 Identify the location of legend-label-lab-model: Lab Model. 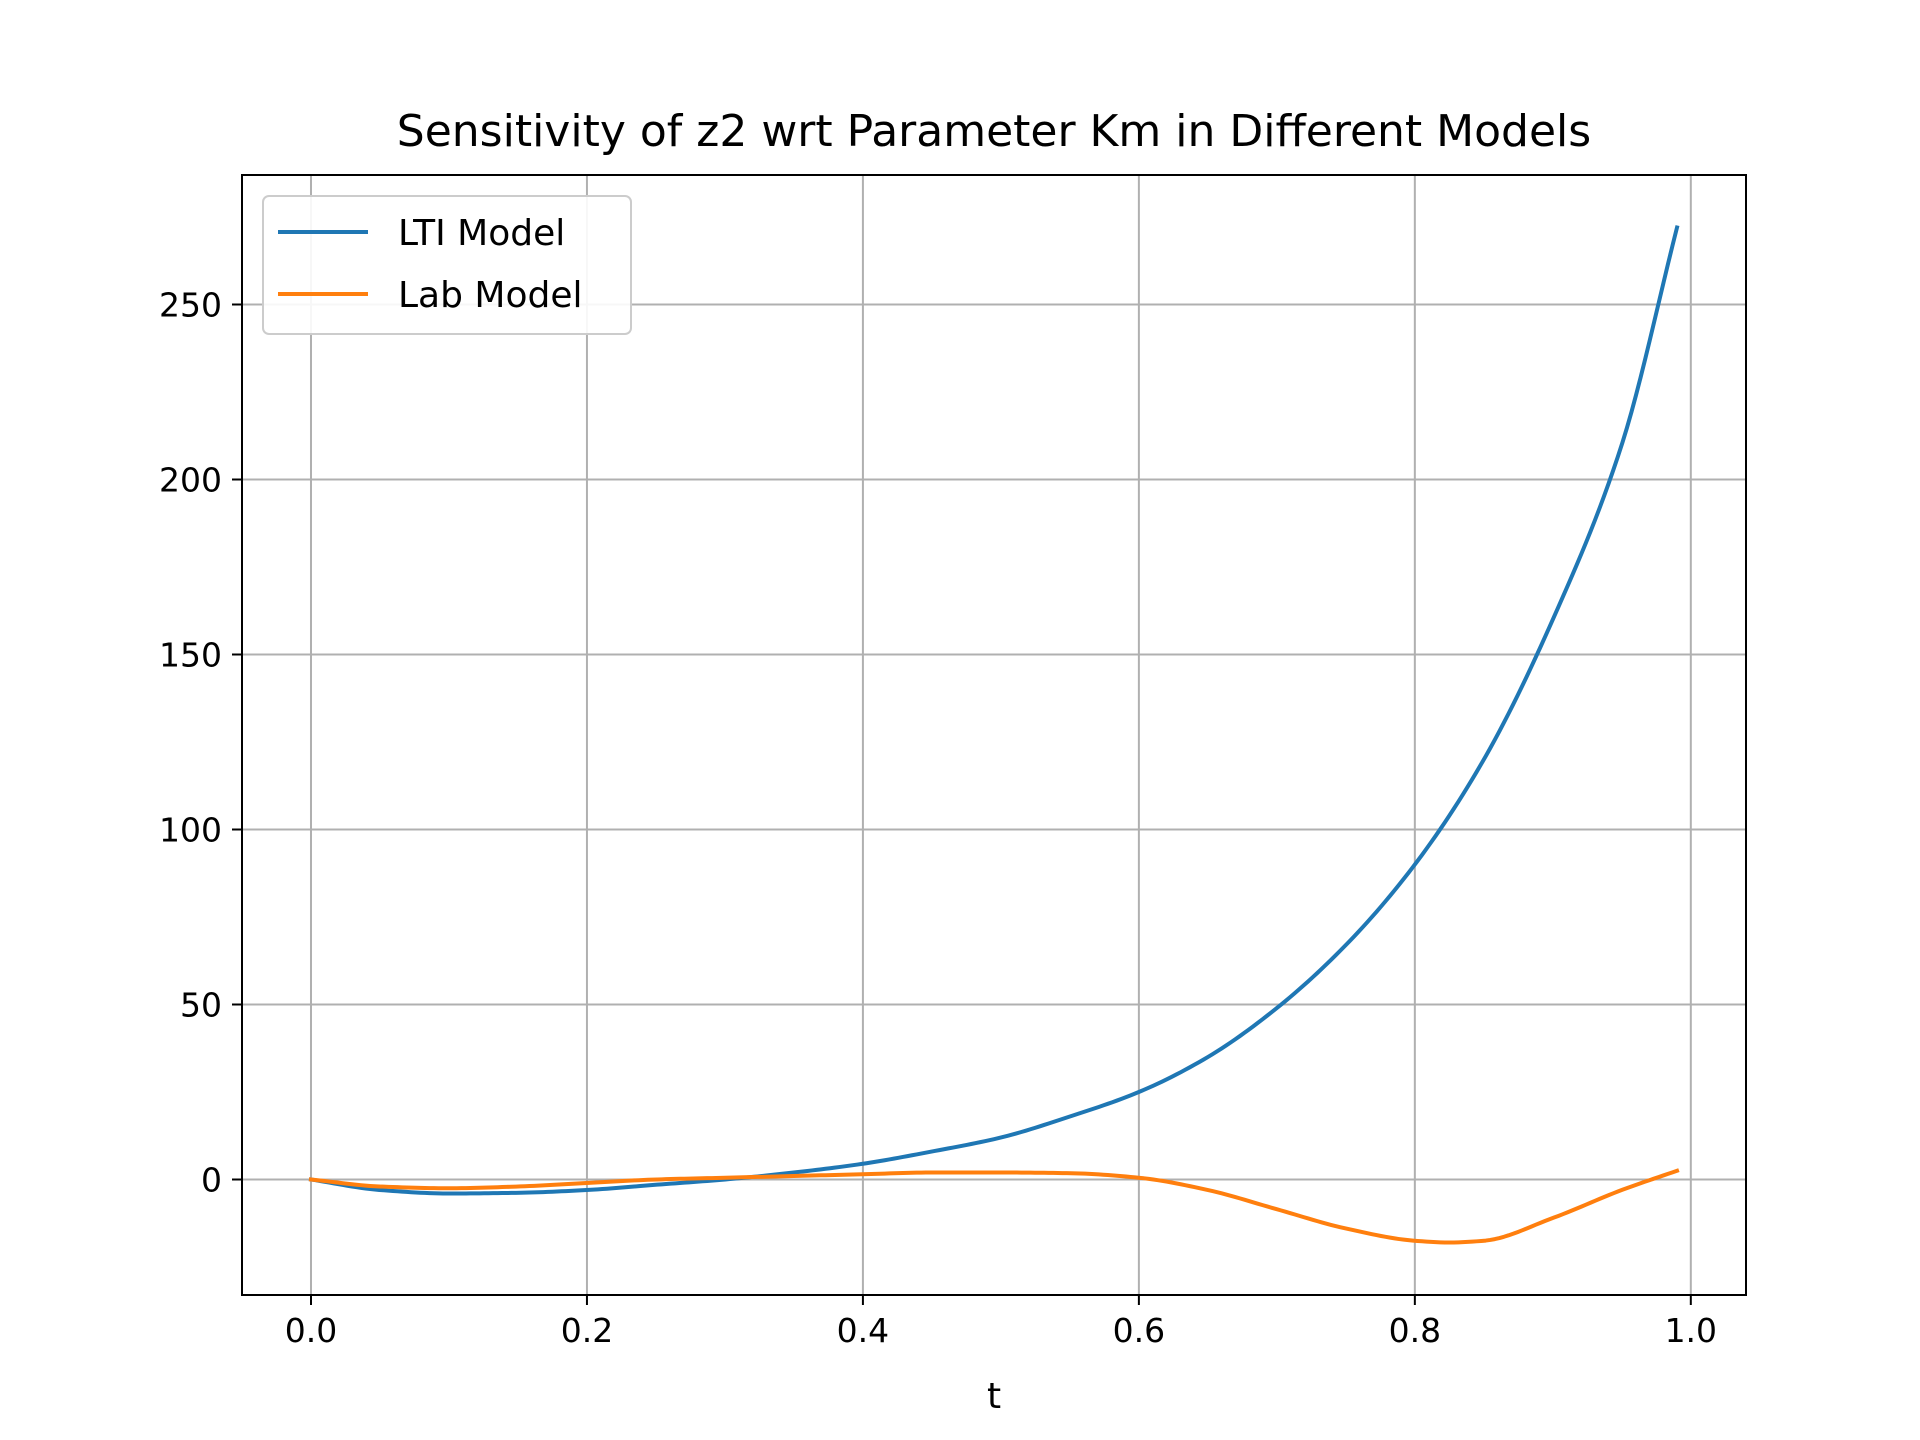
(490, 295).